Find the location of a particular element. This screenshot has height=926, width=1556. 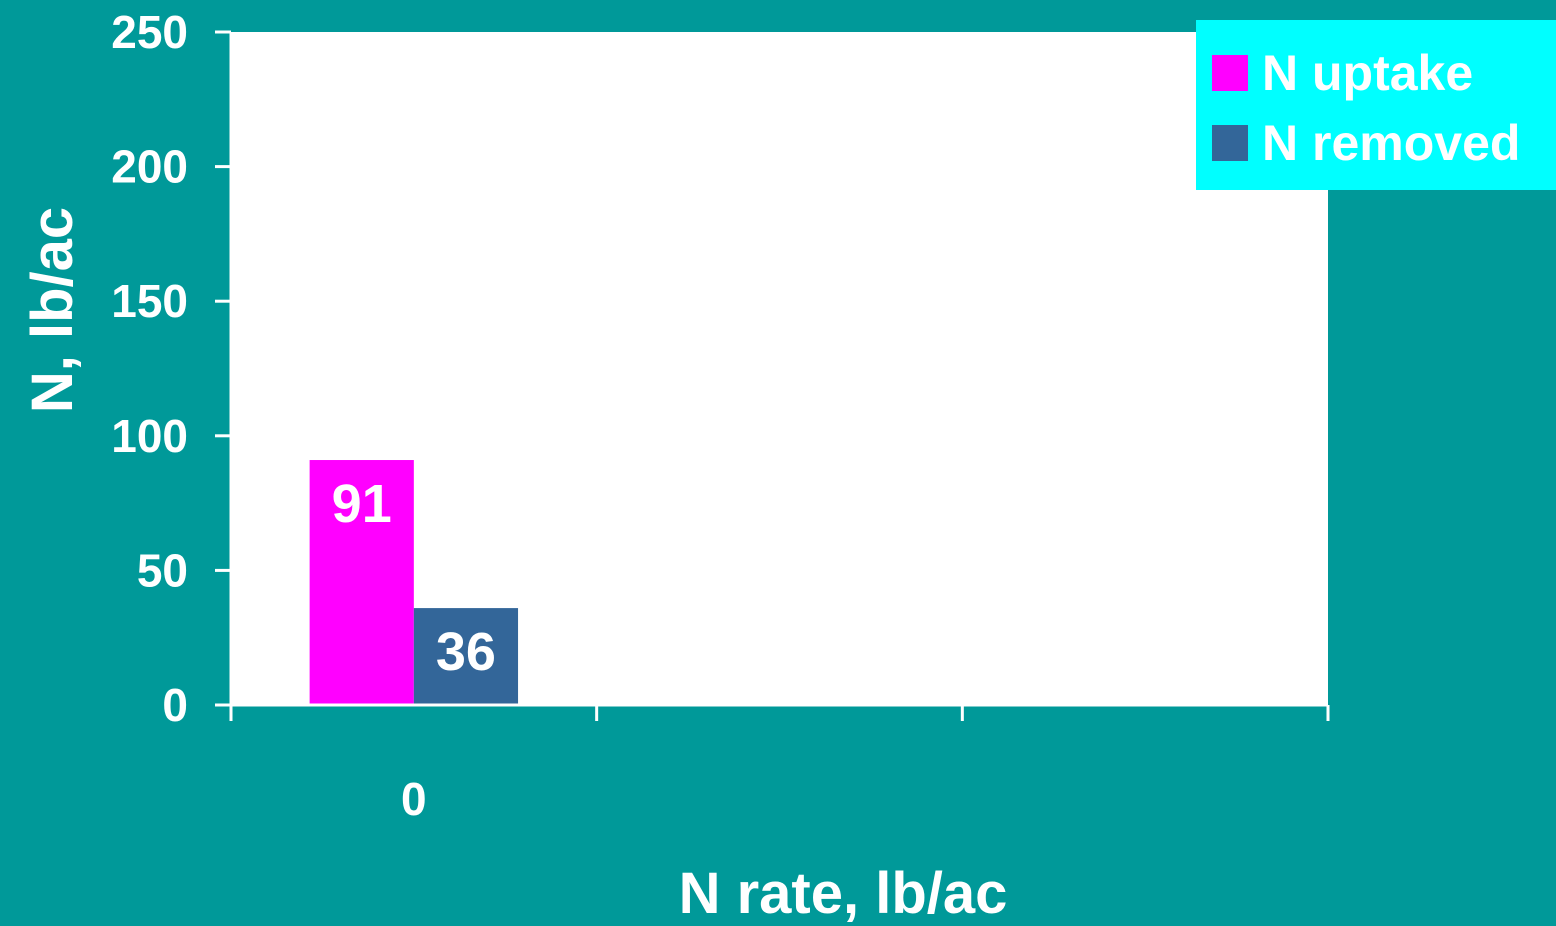

legend-item-n-uptake: N uptake is located at coordinates (1384, 73).